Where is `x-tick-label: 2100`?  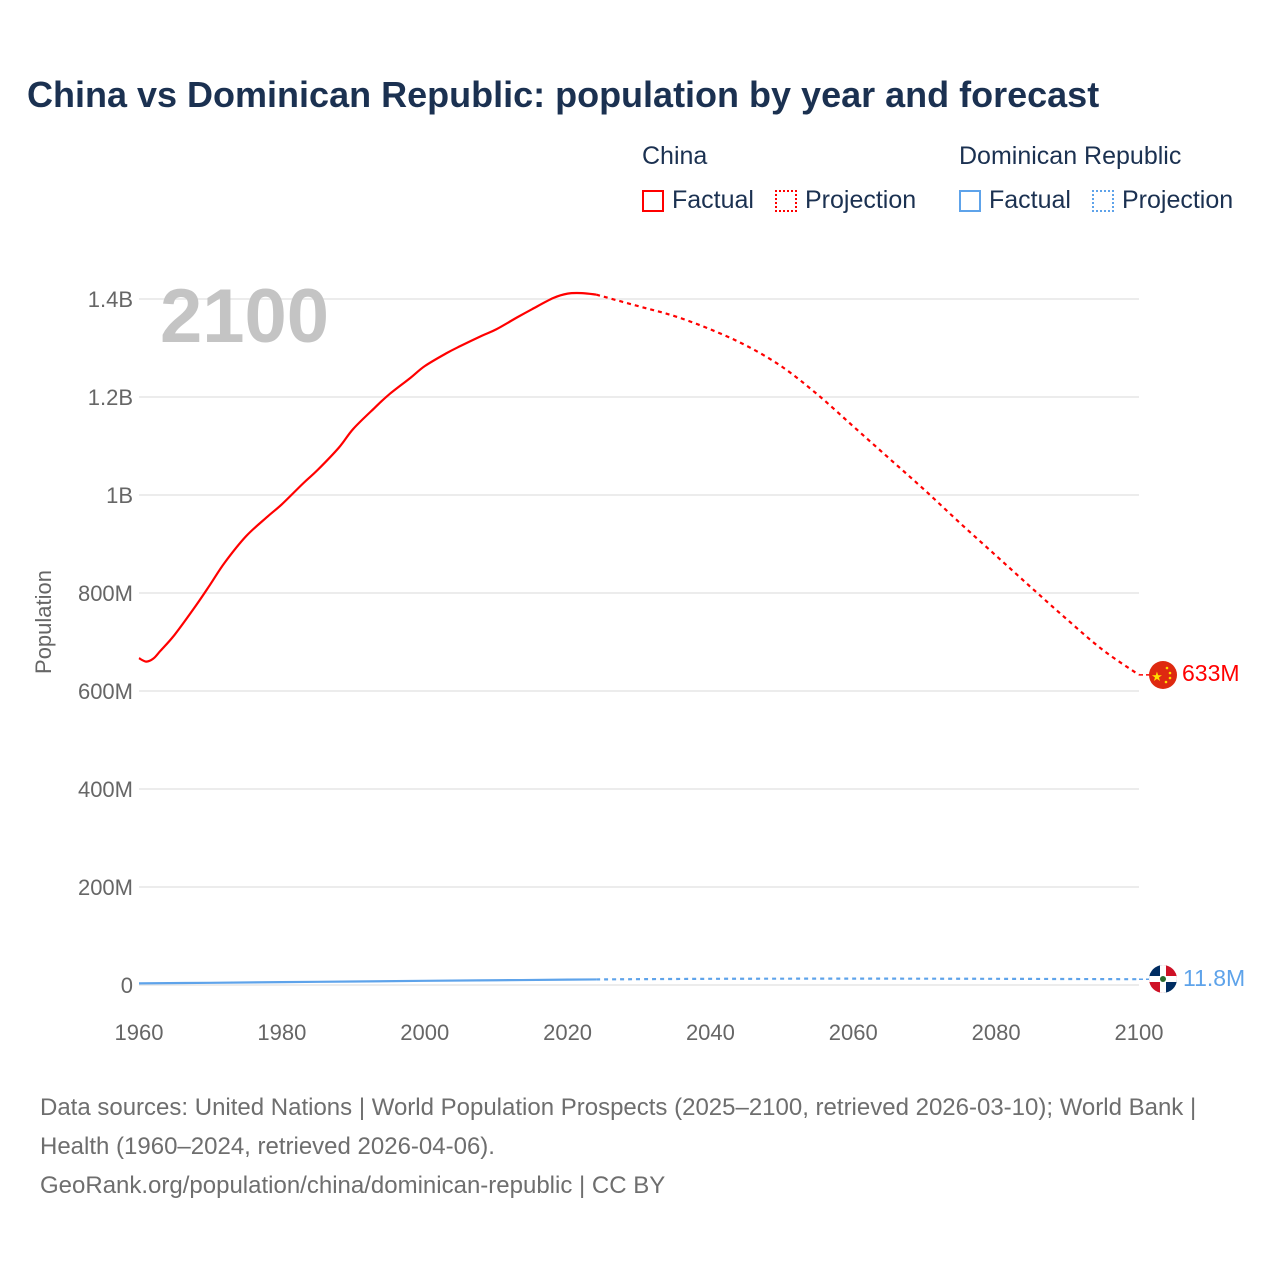 x-tick-label: 2100 is located at coordinates (1139, 1032).